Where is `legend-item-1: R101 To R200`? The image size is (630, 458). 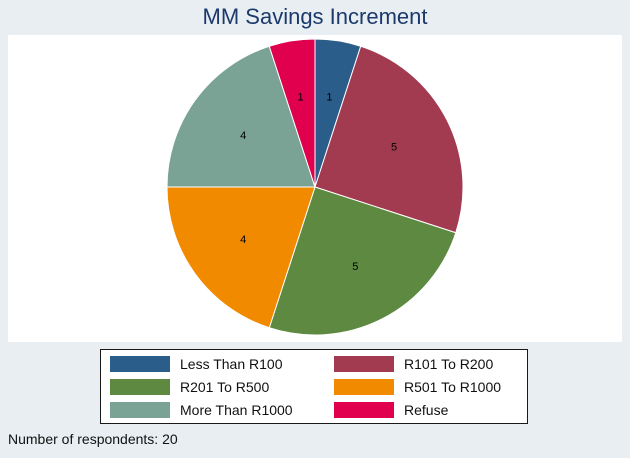
legend-item-1: R101 To R200 is located at coordinates (413, 364).